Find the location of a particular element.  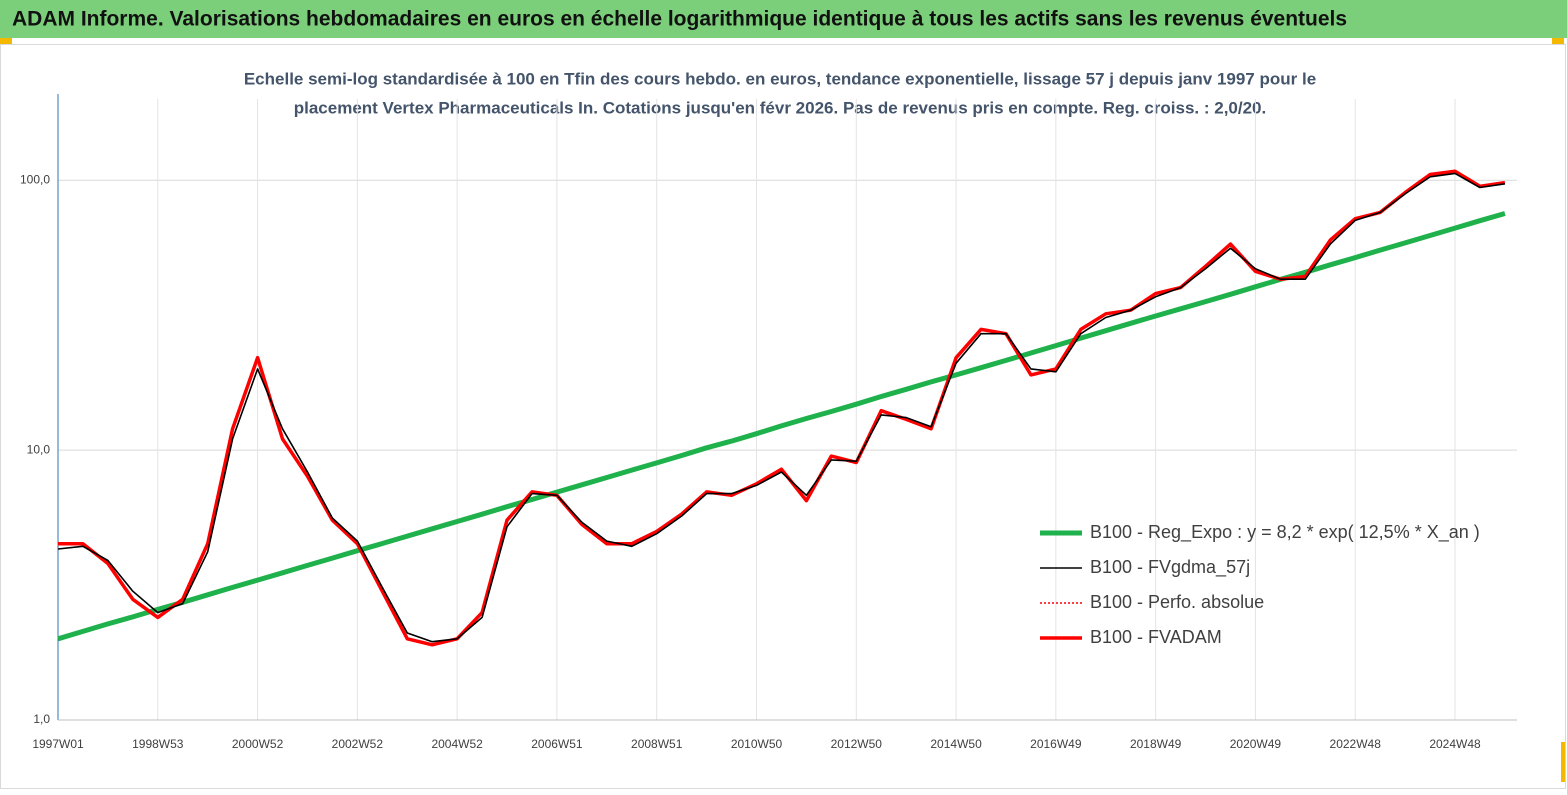

legend-label: B100 - FVADAM is located at coordinates (1156, 637).